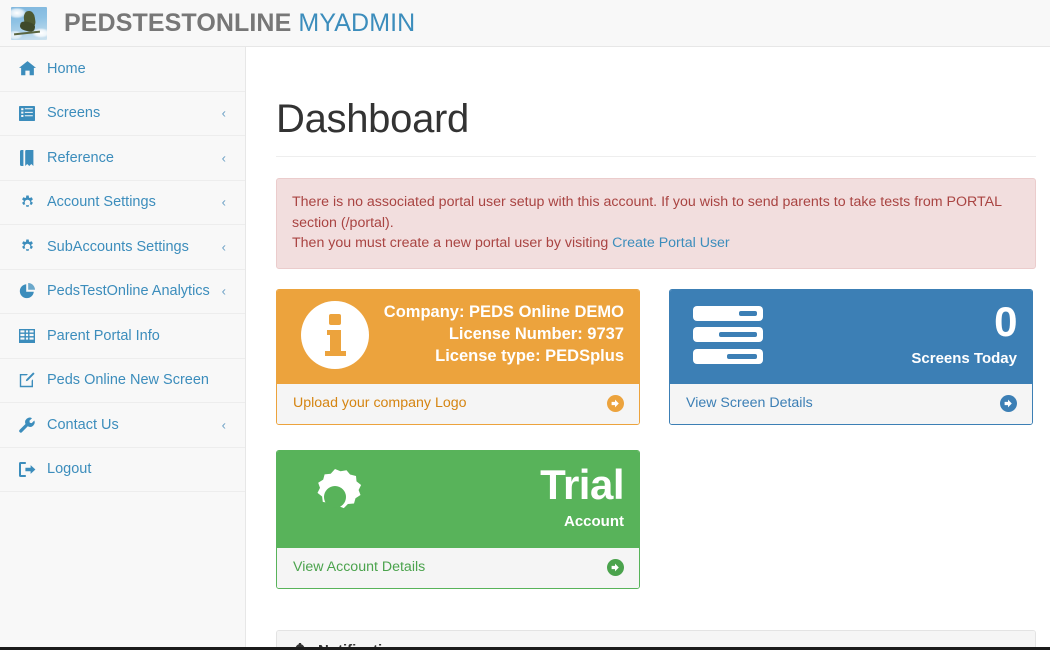 The height and width of the screenshot is (650, 1050). I want to click on license-type-line: License type: PEDSplus, so click(529, 356).